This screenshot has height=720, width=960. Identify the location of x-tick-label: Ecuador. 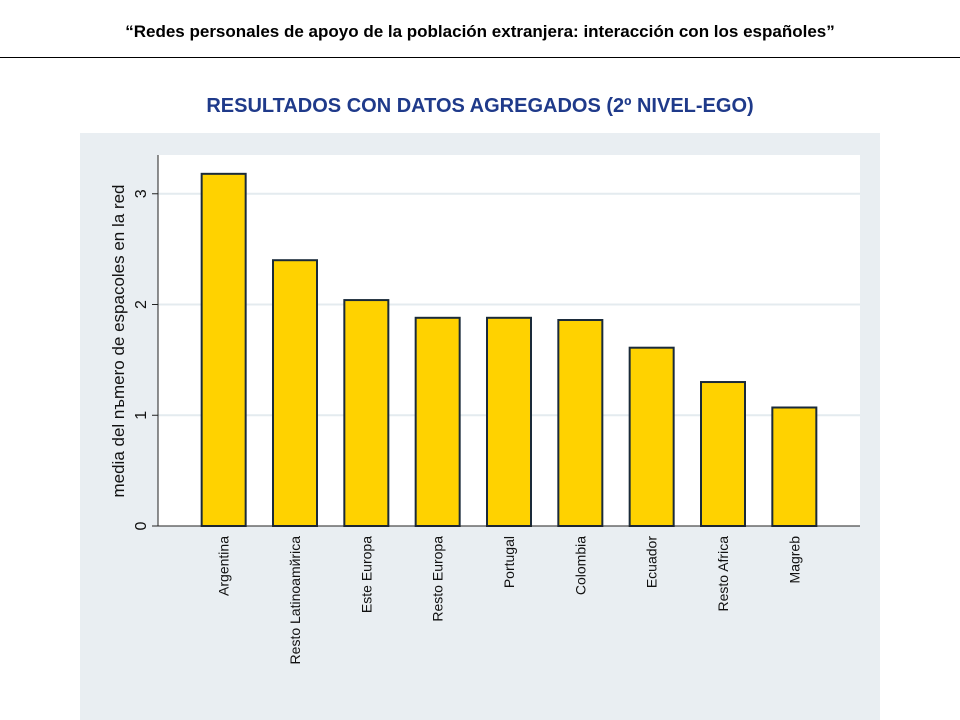
(652, 562).